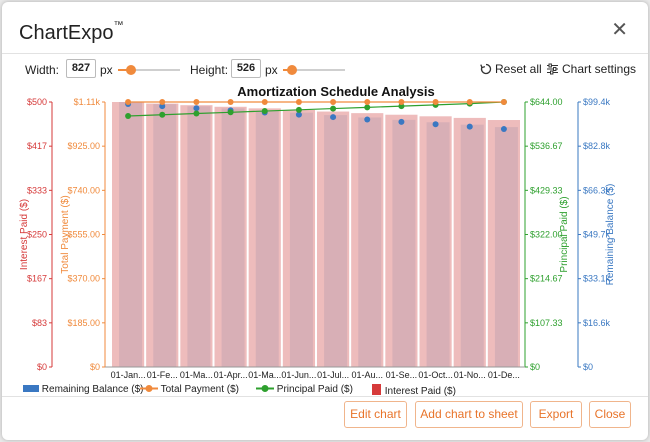 The image size is (650, 442). I want to click on reset-all-button: Reset all, so click(511, 69).